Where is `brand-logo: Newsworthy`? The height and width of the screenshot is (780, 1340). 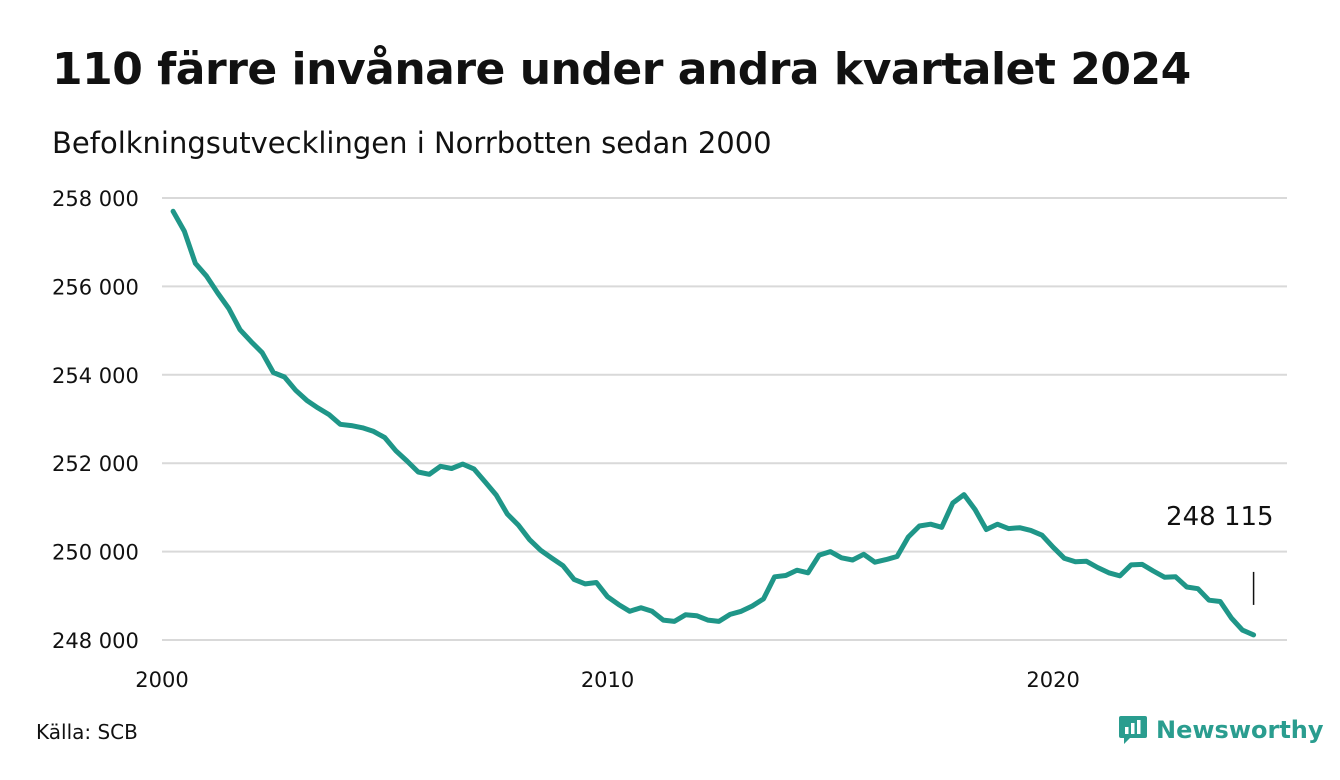
brand-logo: Newsworthy is located at coordinates (1221, 730).